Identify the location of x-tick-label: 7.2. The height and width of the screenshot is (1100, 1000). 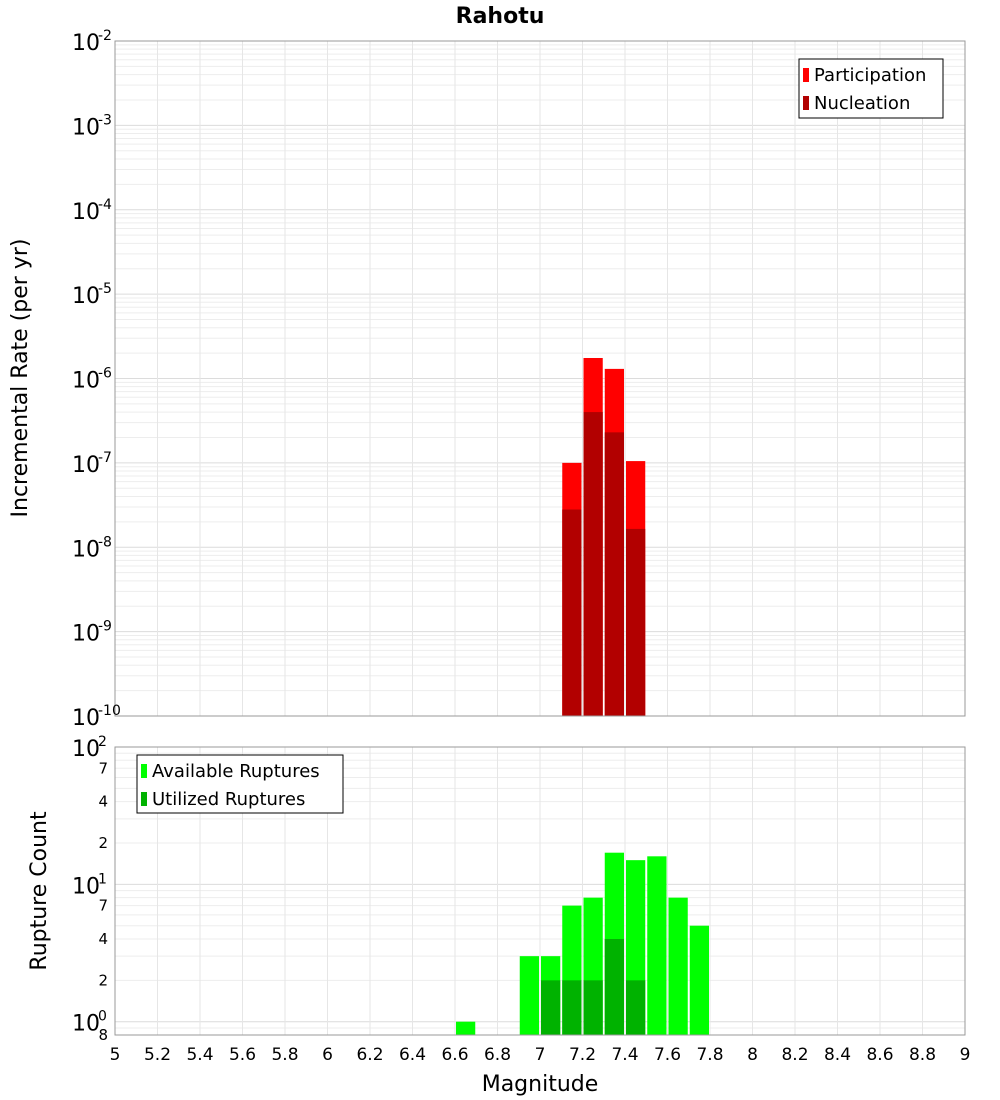
(582, 1055).